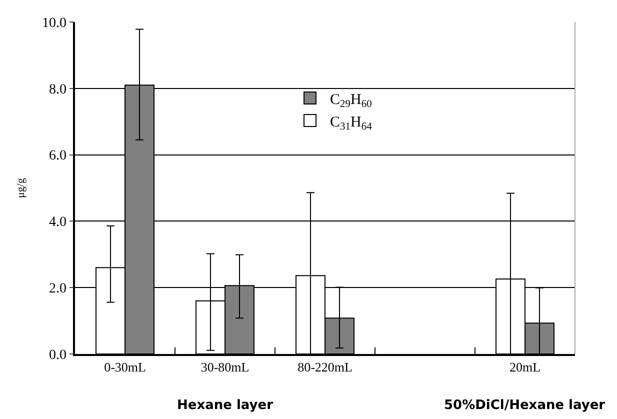  I want to click on text: Hexane layer, so click(225, 405).